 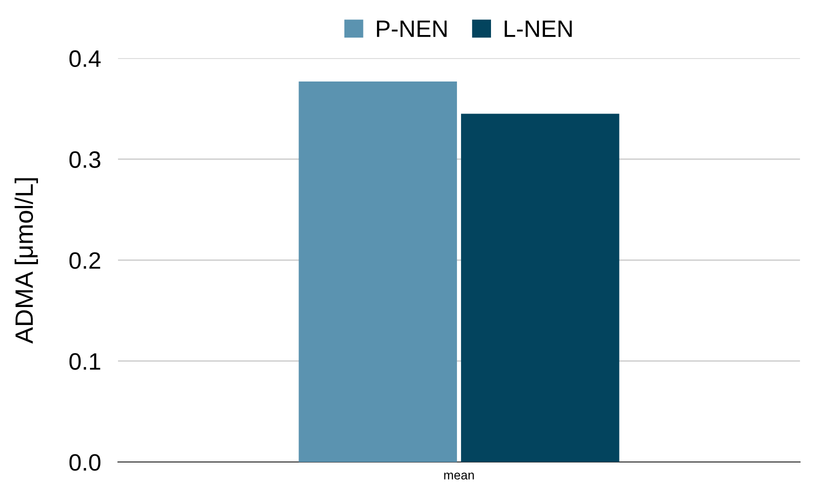 I want to click on y-axis-title: ADMA [μmol/L], so click(x=26, y=261).